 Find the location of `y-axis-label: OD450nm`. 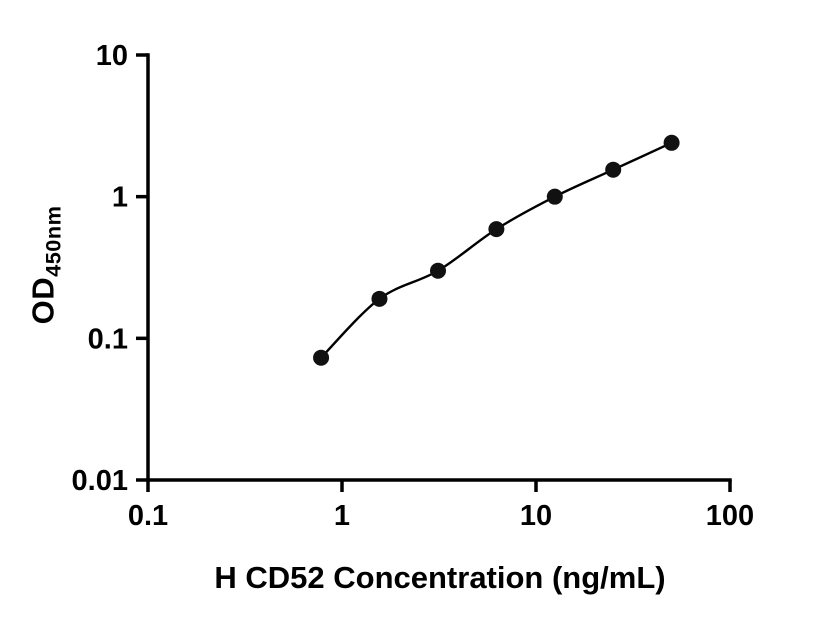

y-axis-label: OD450nm is located at coordinates (45, 265).